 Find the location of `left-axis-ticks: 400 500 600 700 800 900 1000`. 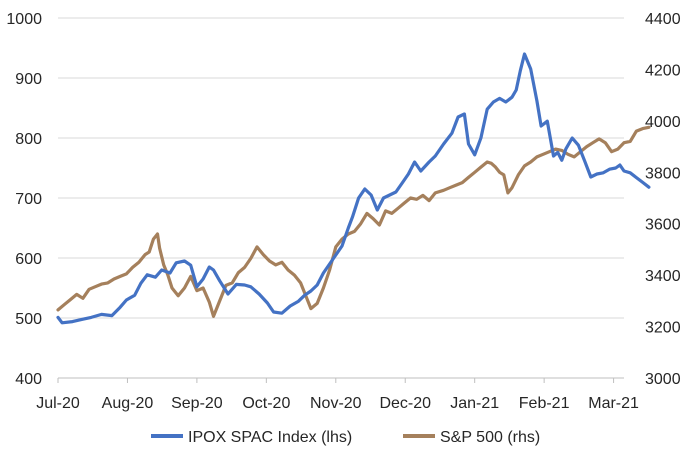

left-axis-ticks: 400 500 600 700 800 900 1000 is located at coordinates (24, 199).